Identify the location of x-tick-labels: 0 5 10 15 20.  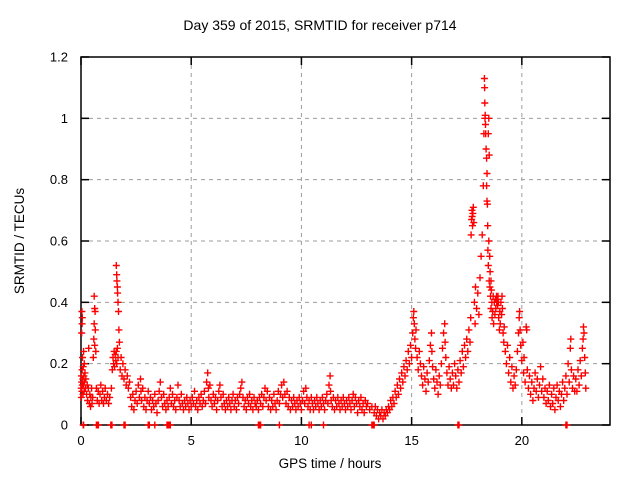
(303, 440).